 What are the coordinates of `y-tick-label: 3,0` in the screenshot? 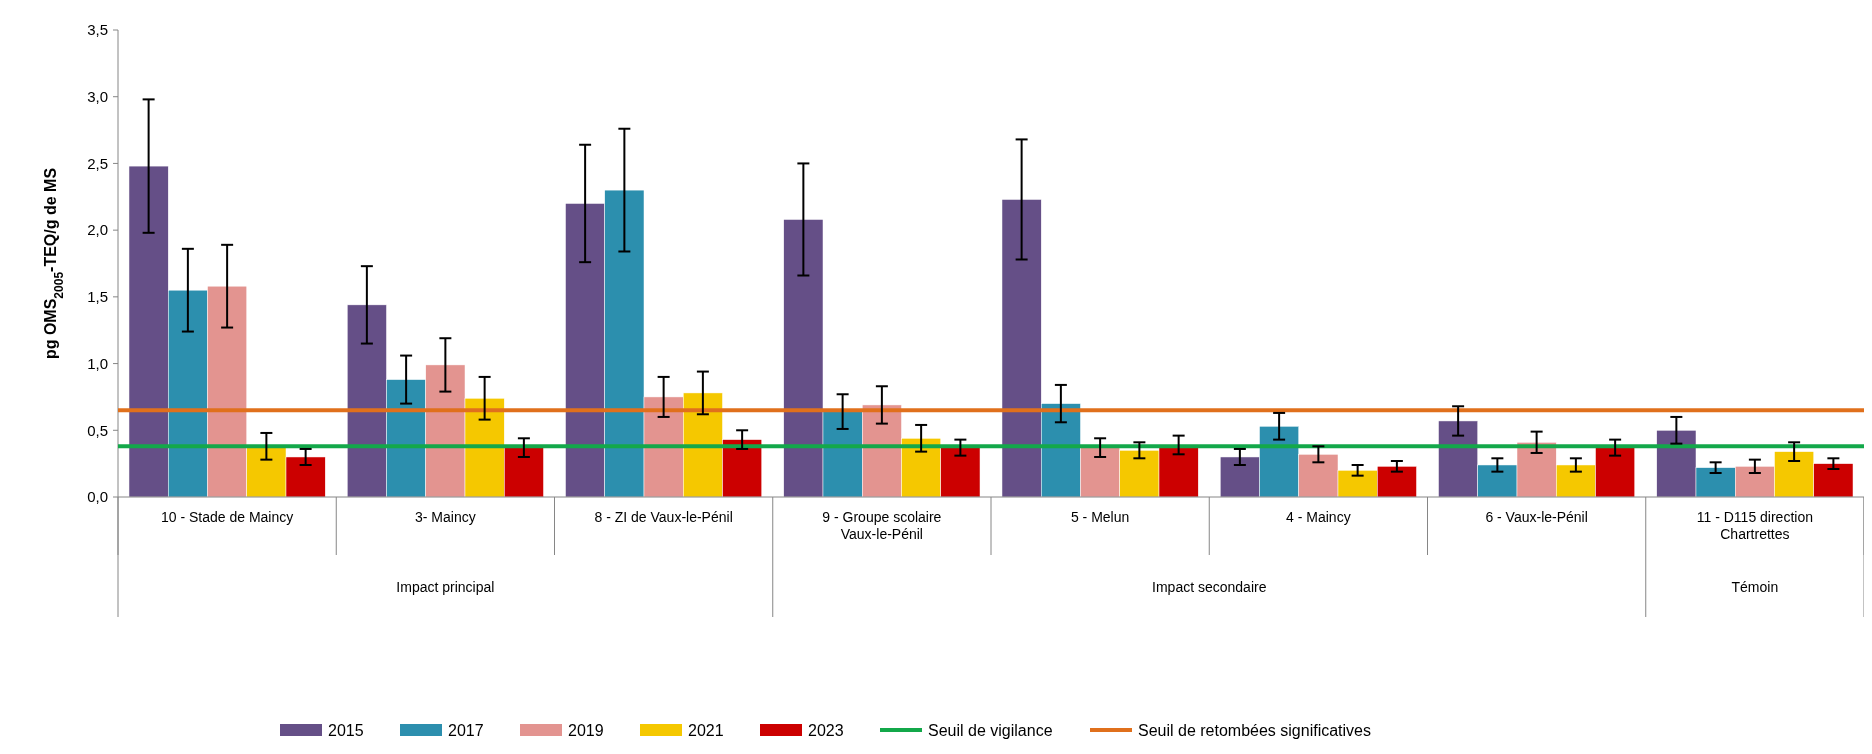 It's located at (97, 96).